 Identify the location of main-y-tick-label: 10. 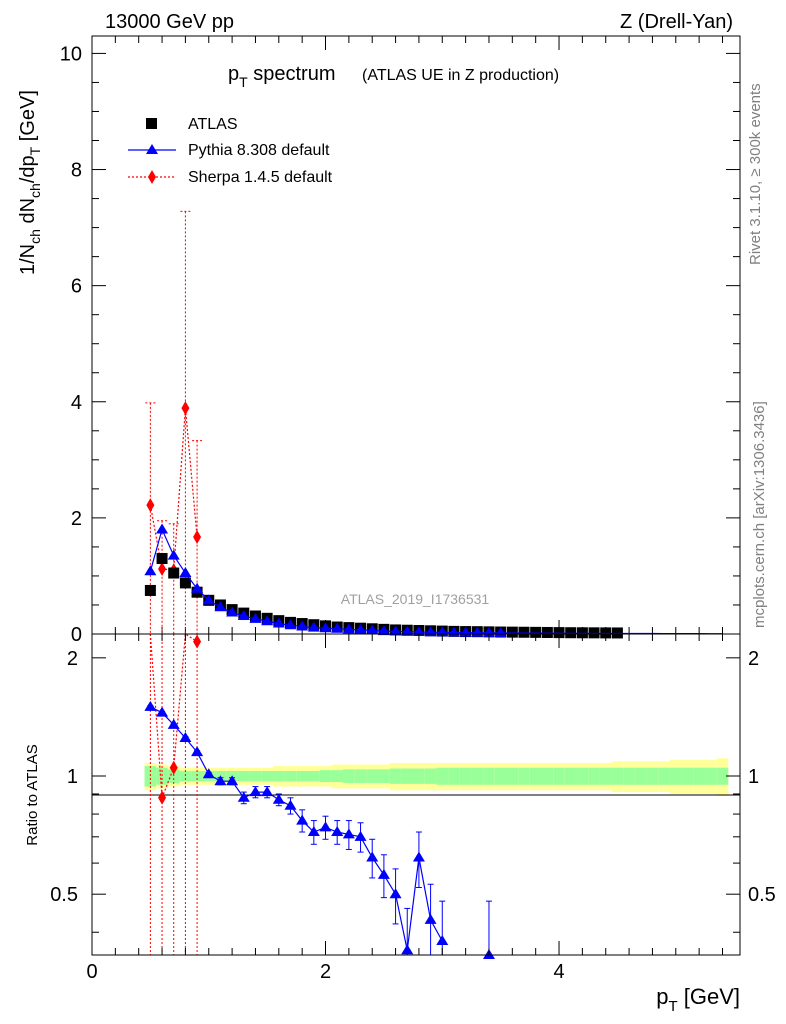
(71, 54).